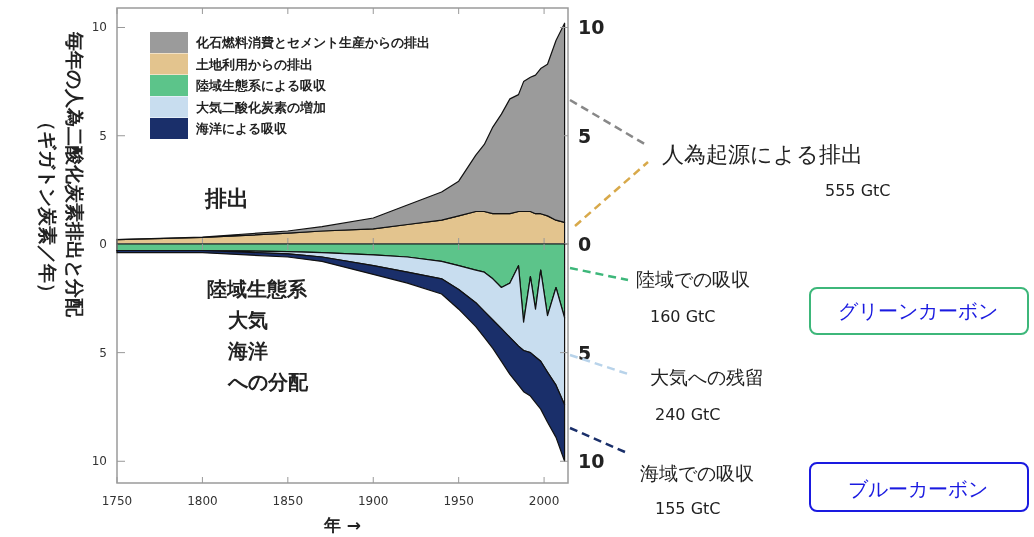  Describe the element at coordinates (693, 279) in the screenshot. I see `text: 陸域での吸収` at that location.